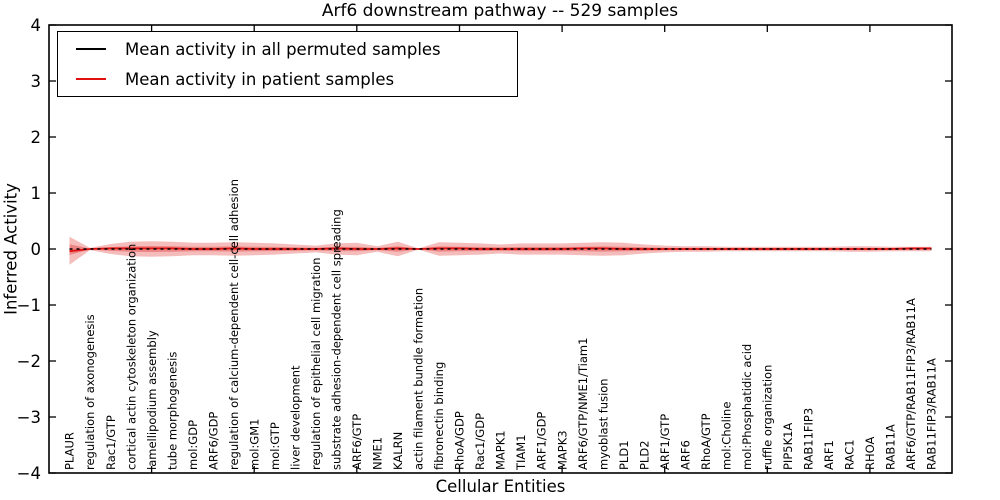 The image size is (1000, 500). What do you see at coordinates (11, 249) in the screenshot?
I see `y-axis-label: Inferred Activity` at bounding box center [11, 249].